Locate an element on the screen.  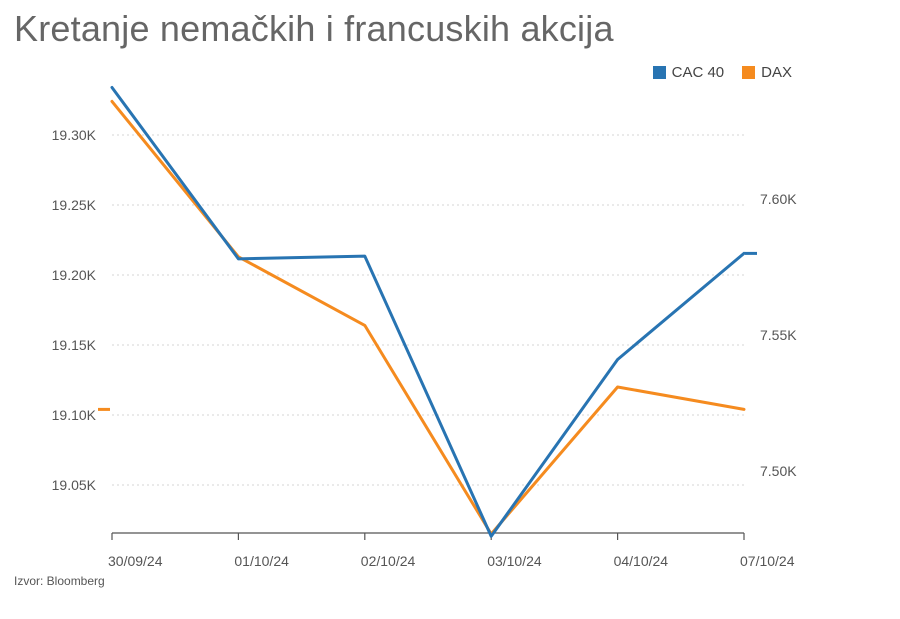
legend-item-cac40: CAC 40 is located at coordinates (688, 72).